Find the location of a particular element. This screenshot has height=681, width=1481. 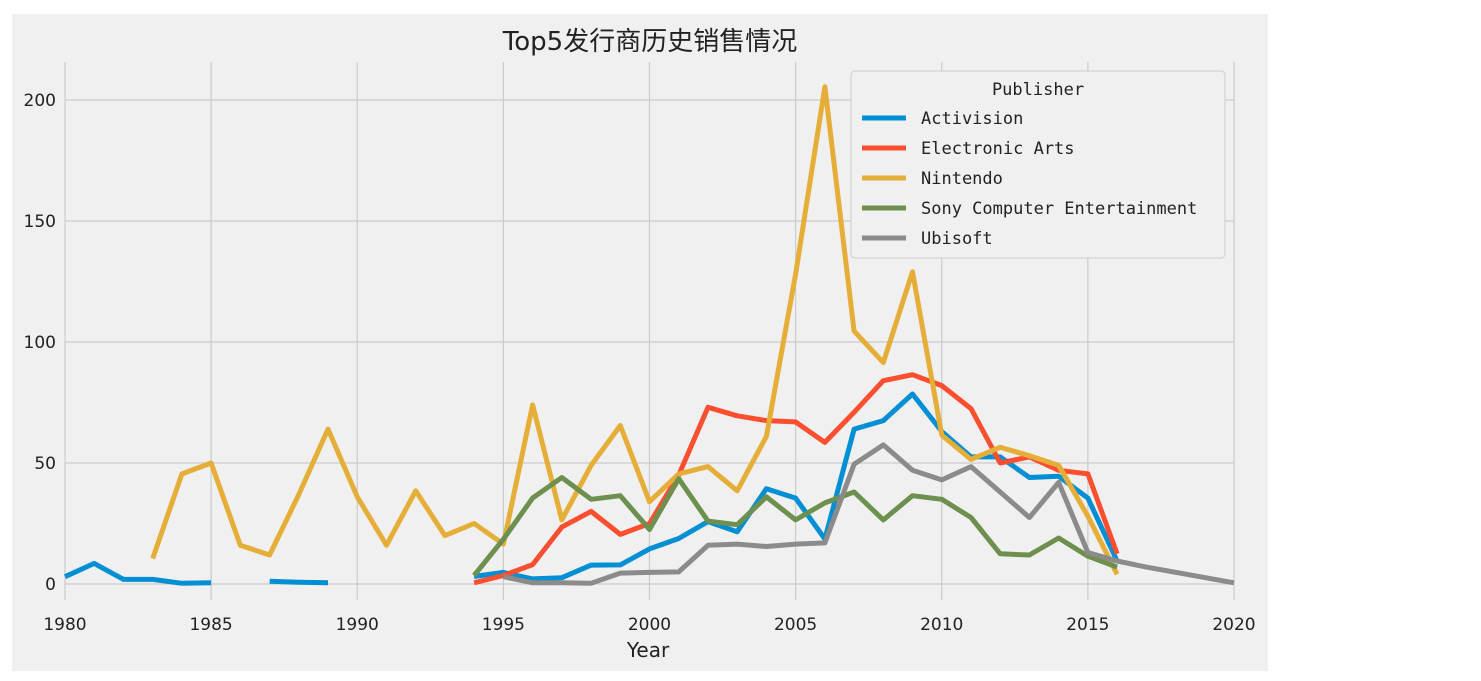

x-tick-label: 1980 is located at coordinates (64, 625).